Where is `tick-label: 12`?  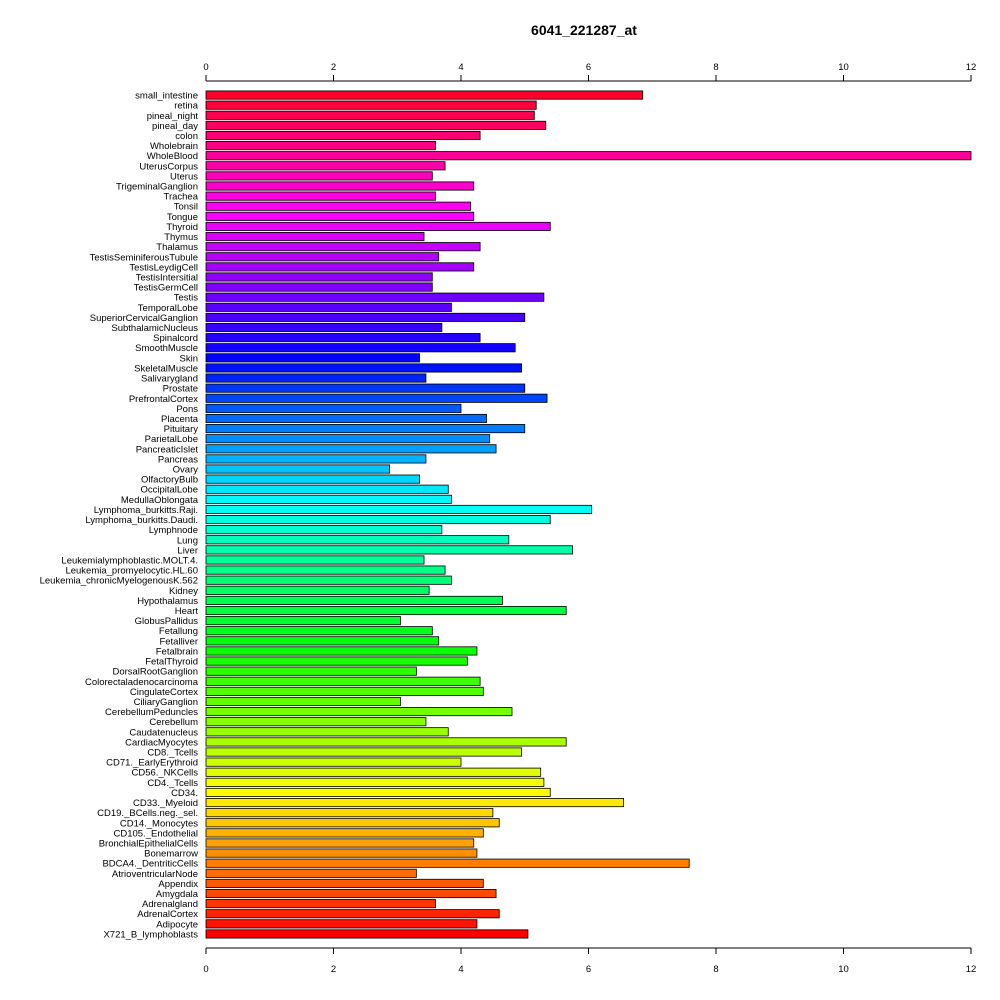 tick-label: 12 is located at coordinates (971, 969).